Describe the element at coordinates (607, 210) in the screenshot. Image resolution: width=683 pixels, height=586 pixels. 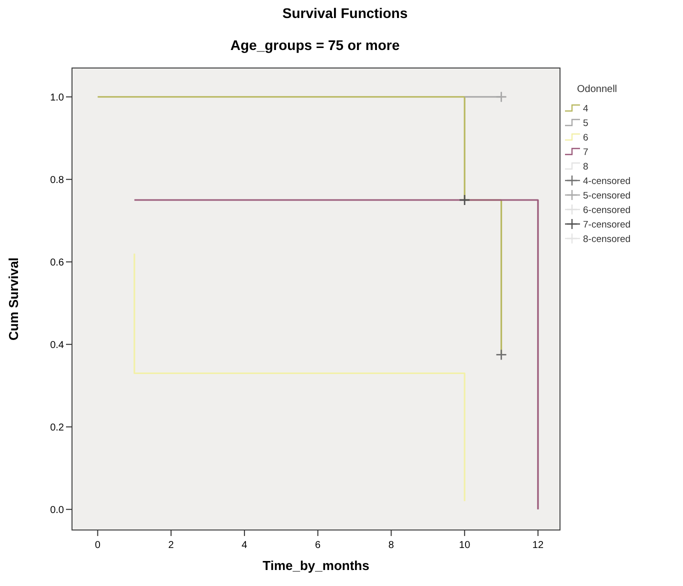
I see `legend-label: 6-censored` at that location.